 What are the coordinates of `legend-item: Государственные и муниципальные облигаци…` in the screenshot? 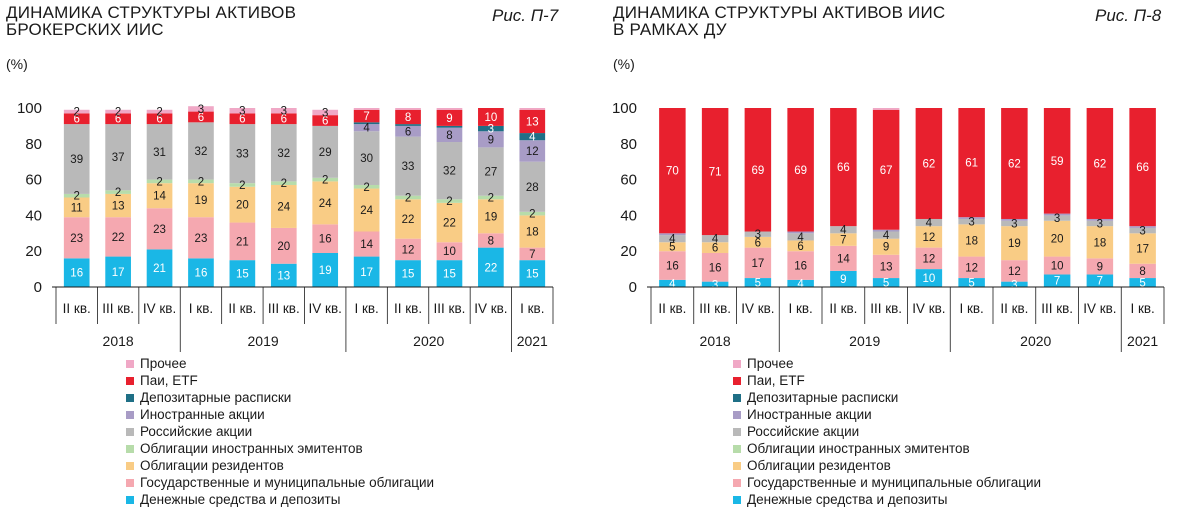 It's located at (280, 482).